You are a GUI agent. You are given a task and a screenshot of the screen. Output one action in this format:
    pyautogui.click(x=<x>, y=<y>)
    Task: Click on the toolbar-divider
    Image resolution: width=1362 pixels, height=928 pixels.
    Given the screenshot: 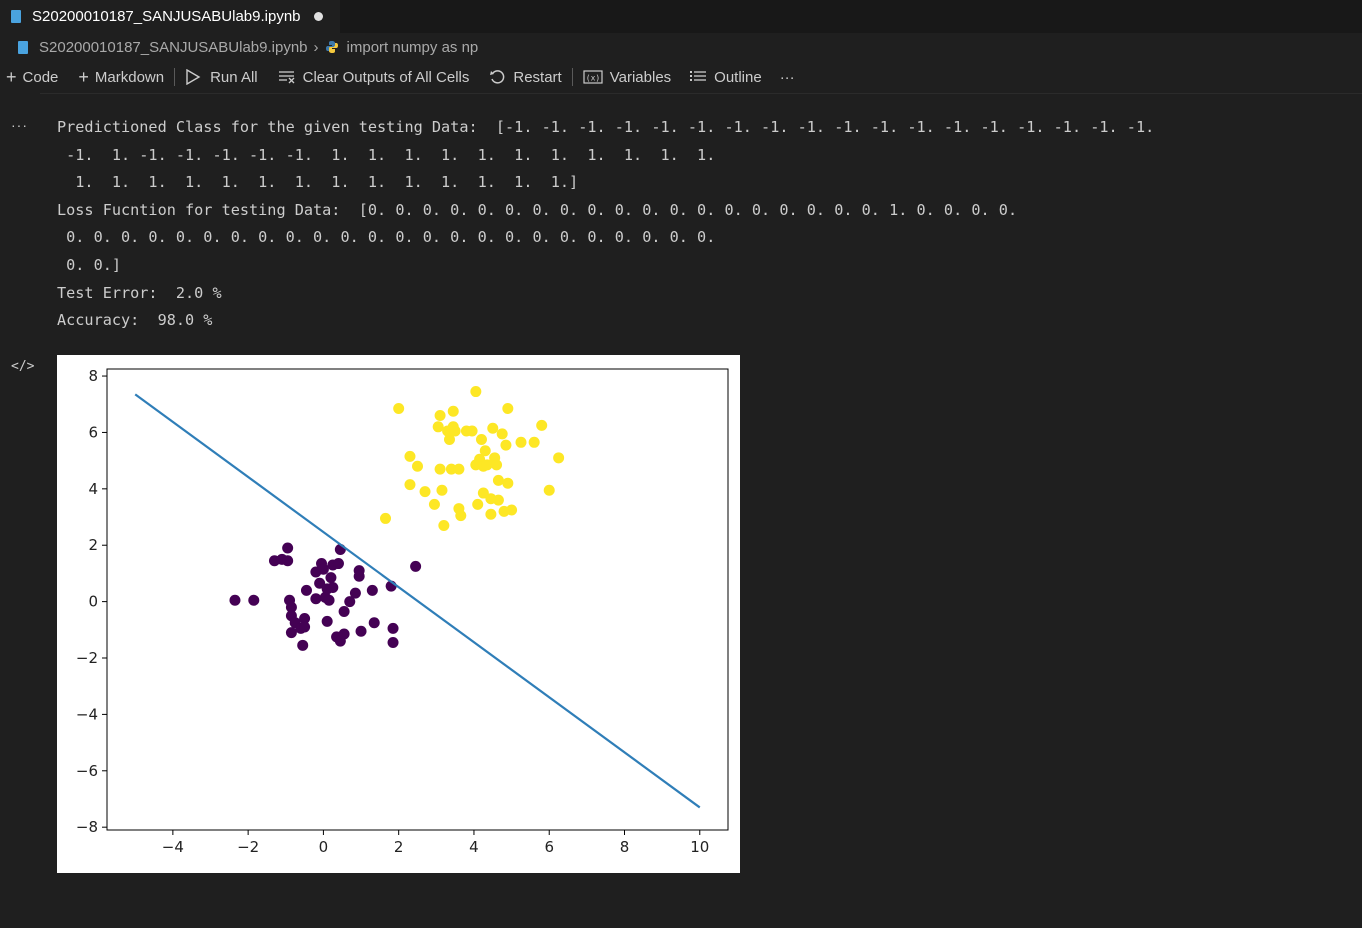 What is the action you would take?
    pyautogui.click(x=572, y=77)
    